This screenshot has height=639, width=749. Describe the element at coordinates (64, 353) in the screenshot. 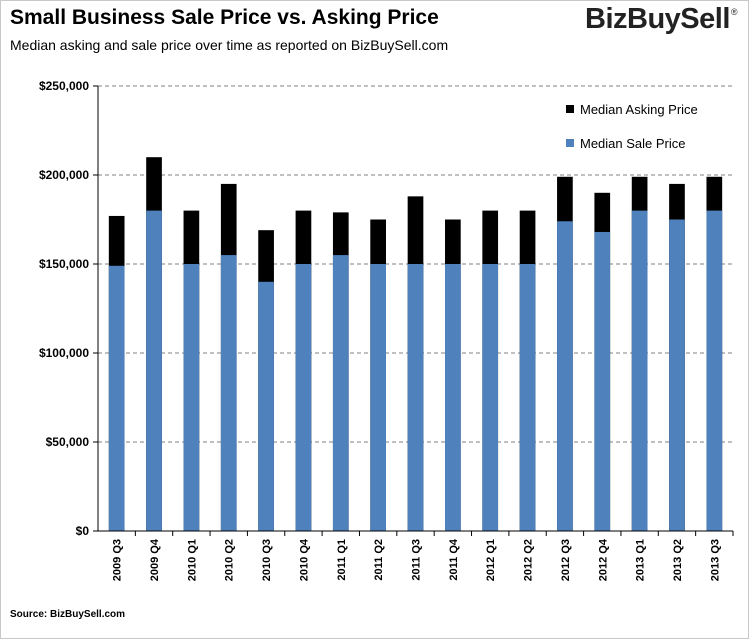

I see `y-tick-label: $100,000` at that location.